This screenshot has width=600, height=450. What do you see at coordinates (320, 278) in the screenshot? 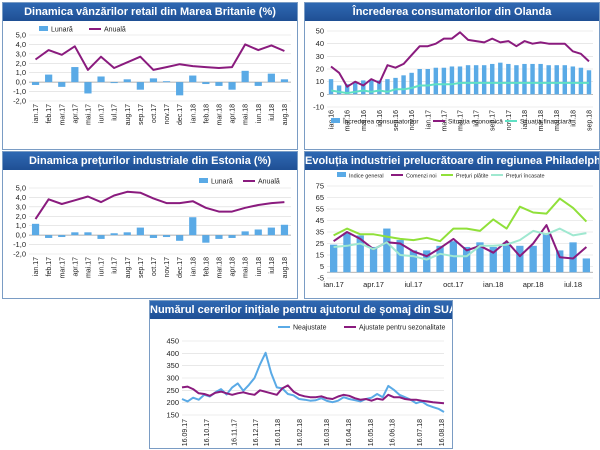
I see `y-tick-label: -5` at bounding box center [320, 278].